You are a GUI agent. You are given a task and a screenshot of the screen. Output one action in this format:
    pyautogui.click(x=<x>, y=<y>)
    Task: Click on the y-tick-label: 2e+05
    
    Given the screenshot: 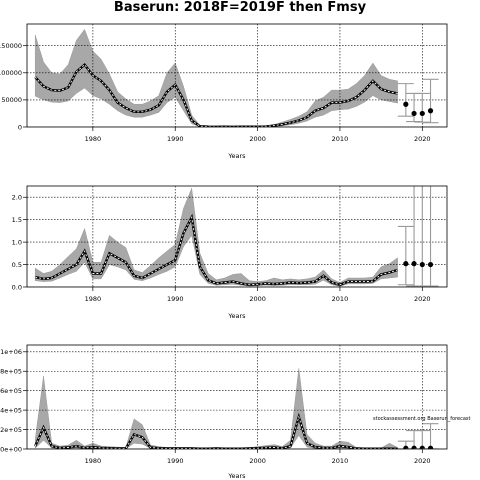 What is the action you would take?
    pyautogui.click(x=11, y=430)
    